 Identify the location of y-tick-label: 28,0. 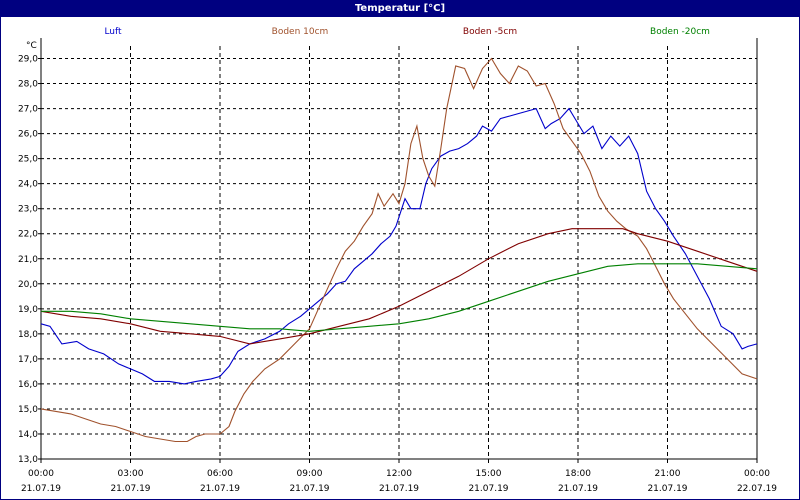
(28, 85).